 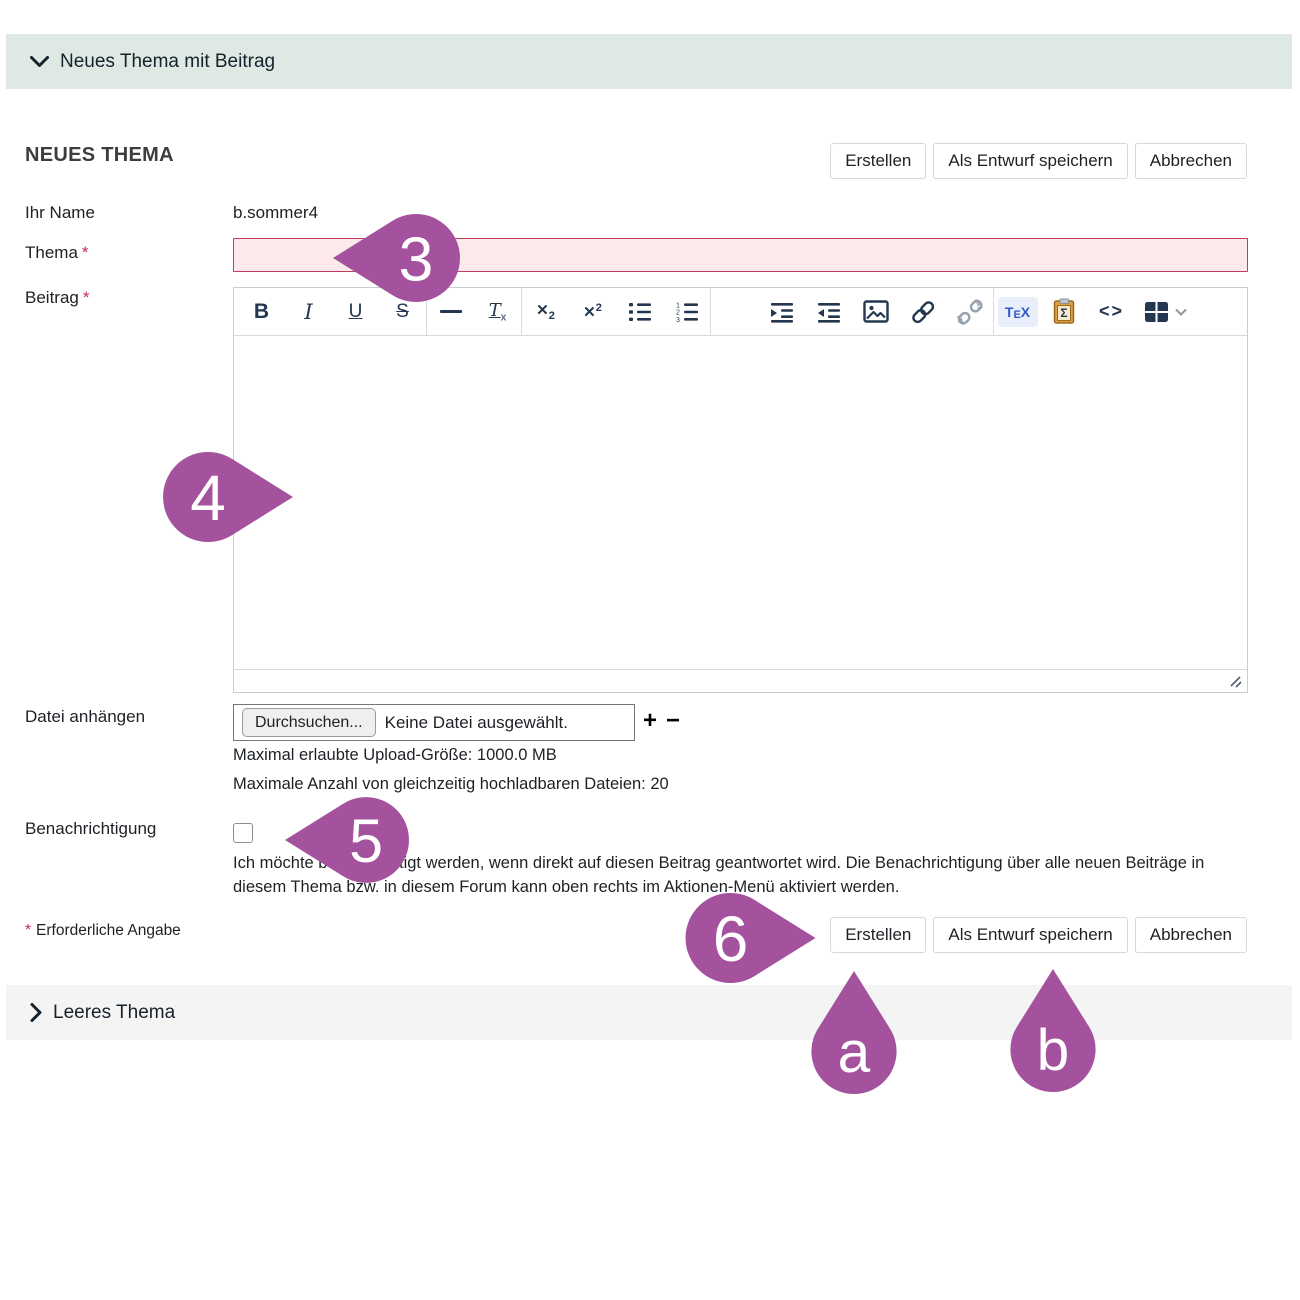 What do you see at coordinates (1053, 1050) in the screenshot?
I see `svg-text: b` at bounding box center [1053, 1050].